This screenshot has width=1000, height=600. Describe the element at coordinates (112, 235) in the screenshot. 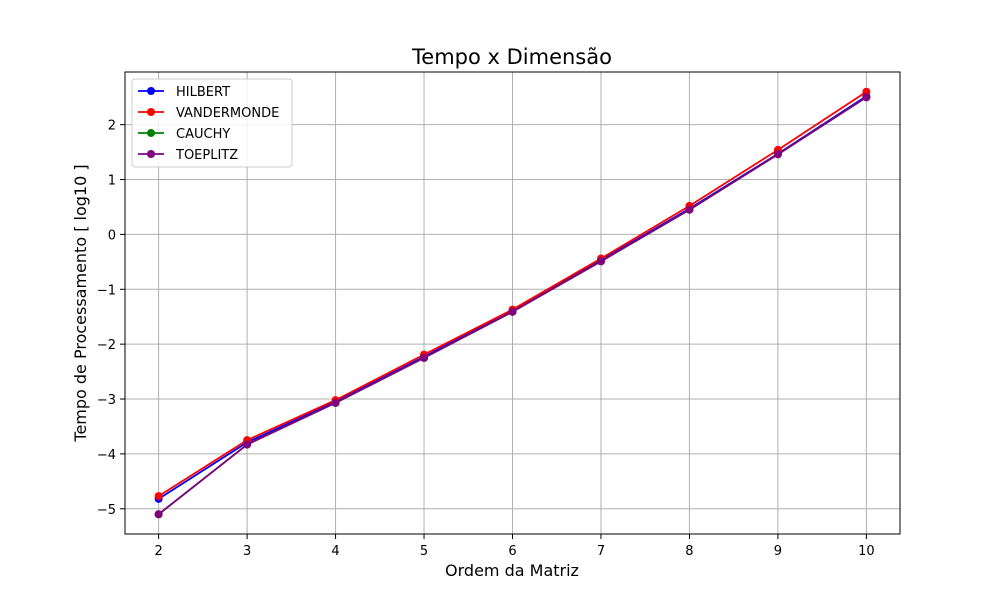

I see `y-tick-label: 0` at that location.